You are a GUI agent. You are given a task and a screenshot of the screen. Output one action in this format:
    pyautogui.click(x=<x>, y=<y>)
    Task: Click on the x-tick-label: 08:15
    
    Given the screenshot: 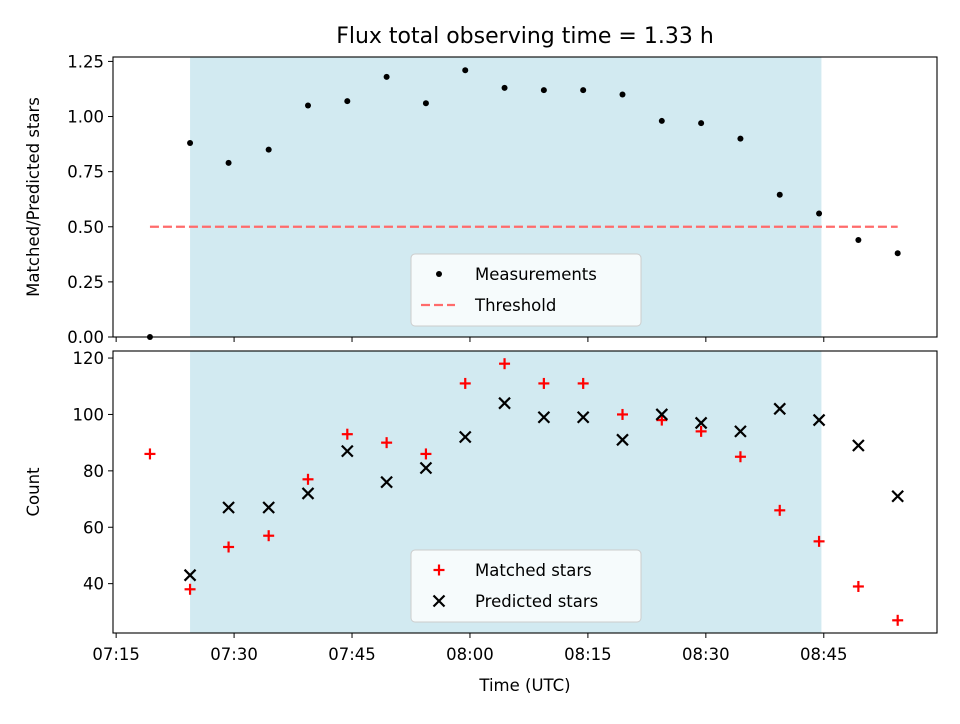 What is the action you would take?
    pyautogui.click(x=588, y=654)
    